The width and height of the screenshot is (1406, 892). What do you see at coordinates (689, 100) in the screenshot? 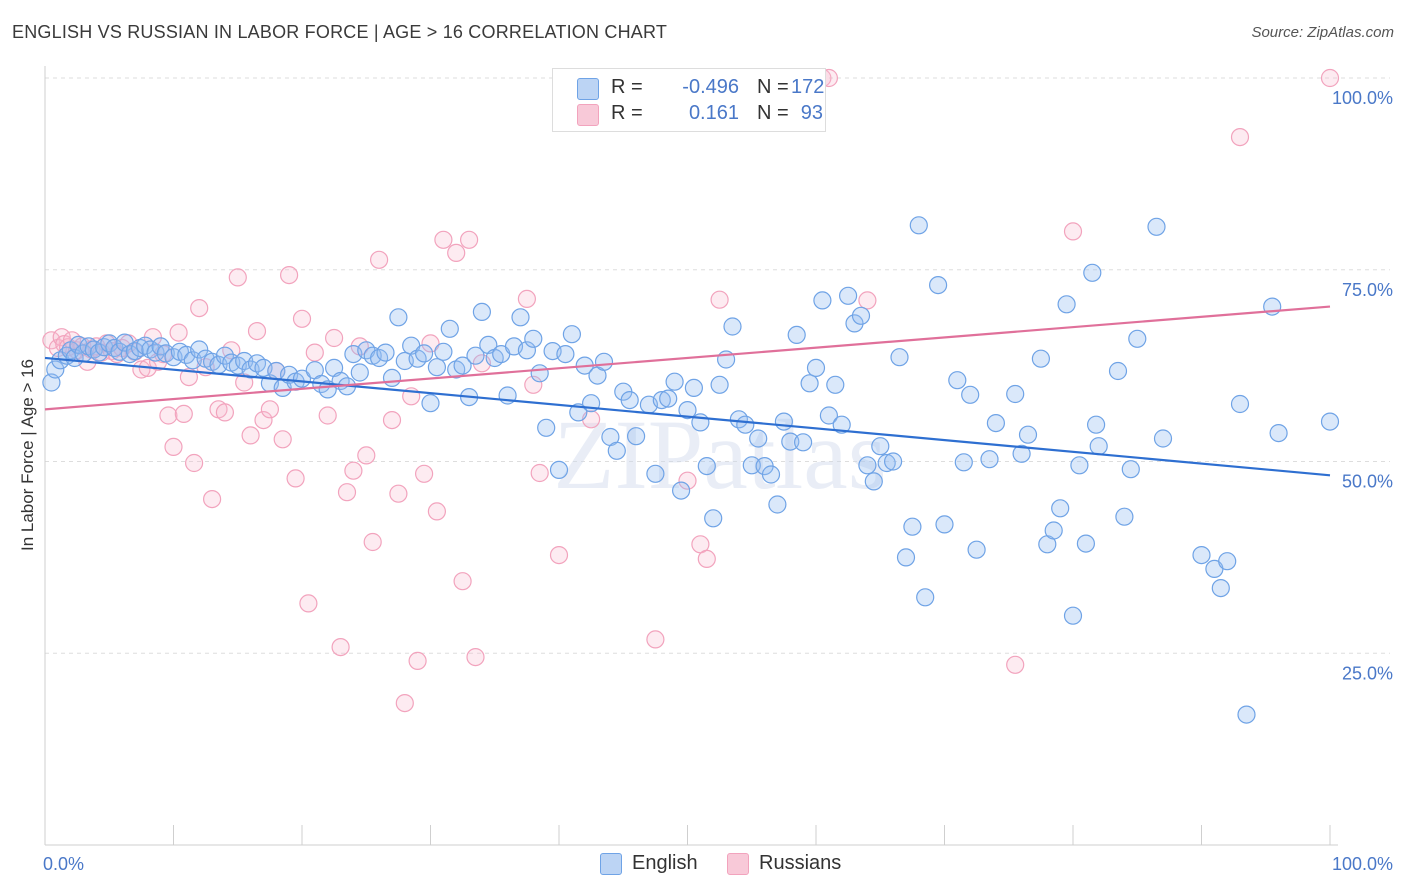
I see `correlation-legend: R = -0.496 N = 172 R = 0.161 N = 93` at bounding box center [689, 100].